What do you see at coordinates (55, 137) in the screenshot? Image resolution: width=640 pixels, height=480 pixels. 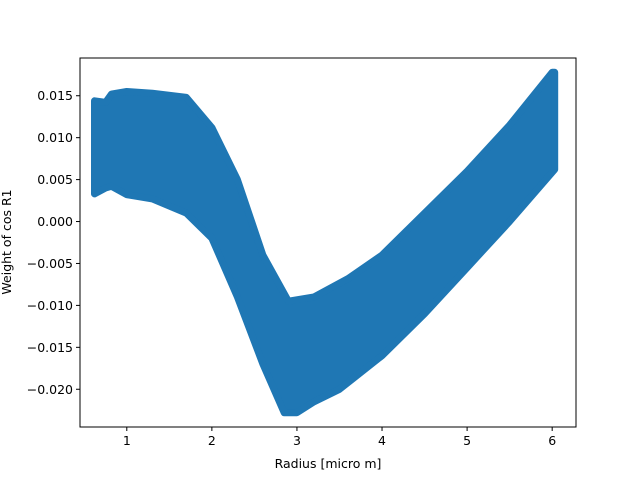 I see `y-tick-label: 0.010` at bounding box center [55, 137].